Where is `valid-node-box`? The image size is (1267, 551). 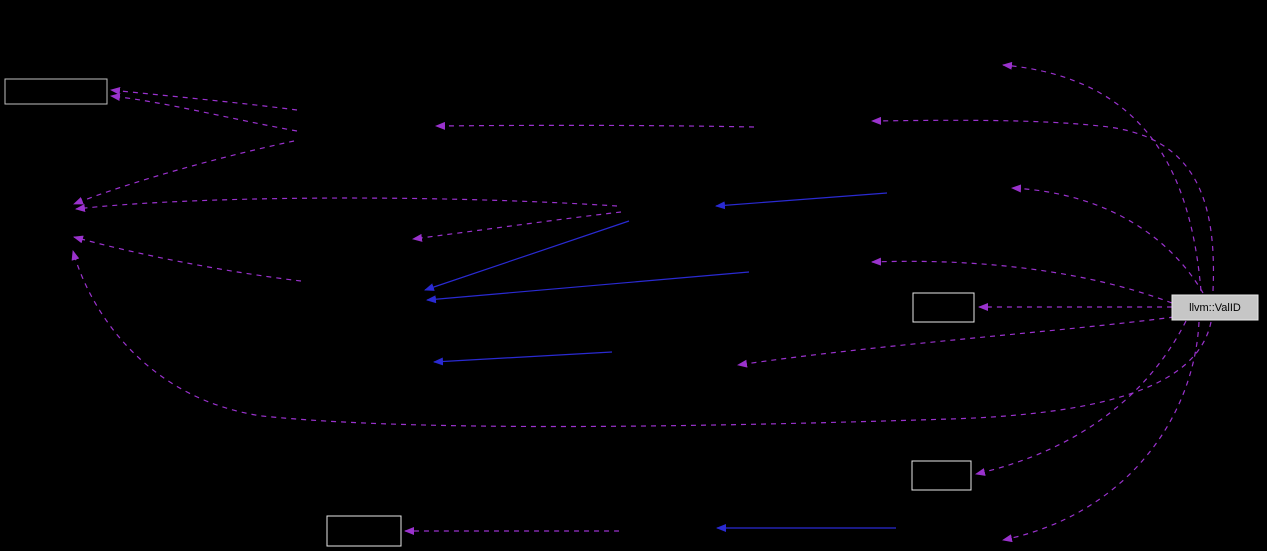
valid-node-box is located at coordinates (1215, 307).